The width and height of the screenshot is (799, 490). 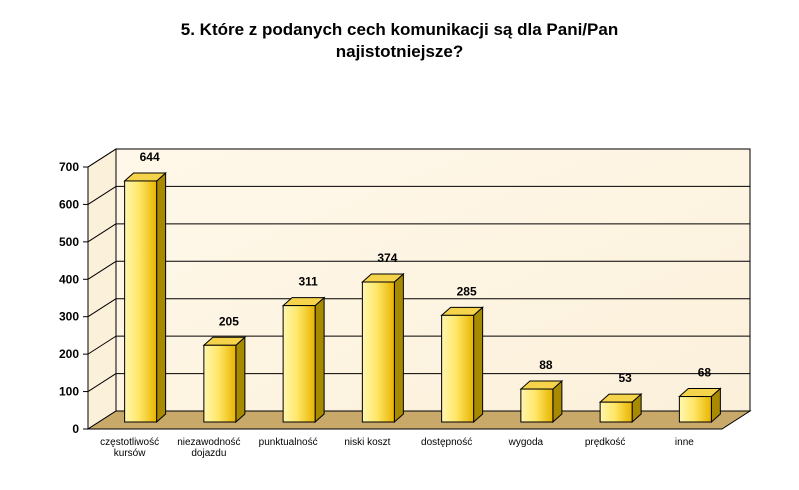 What do you see at coordinates (69, 242) in the screenshot?
I see `y-tick-label: 500` at bounding box center [69, 242].